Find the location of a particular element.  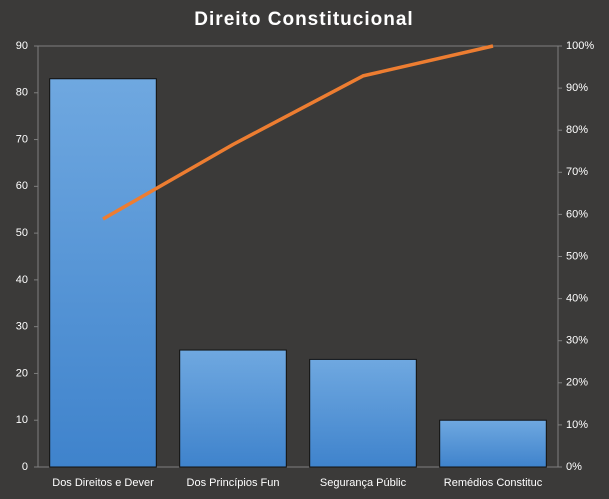

y-tick-label: 30 is located at coordinates (22, 327).